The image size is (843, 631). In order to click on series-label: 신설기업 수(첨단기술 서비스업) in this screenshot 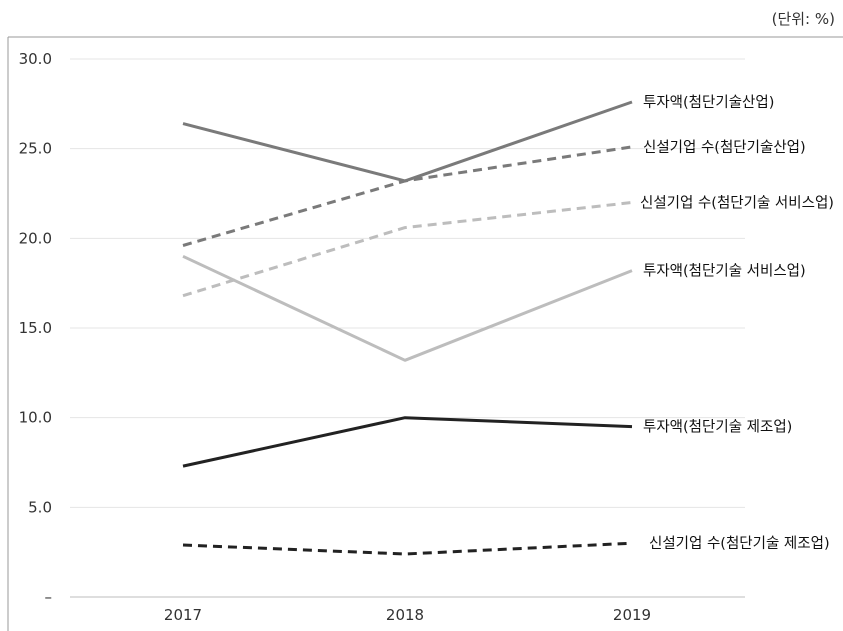, I will do `click(737, 202)`.